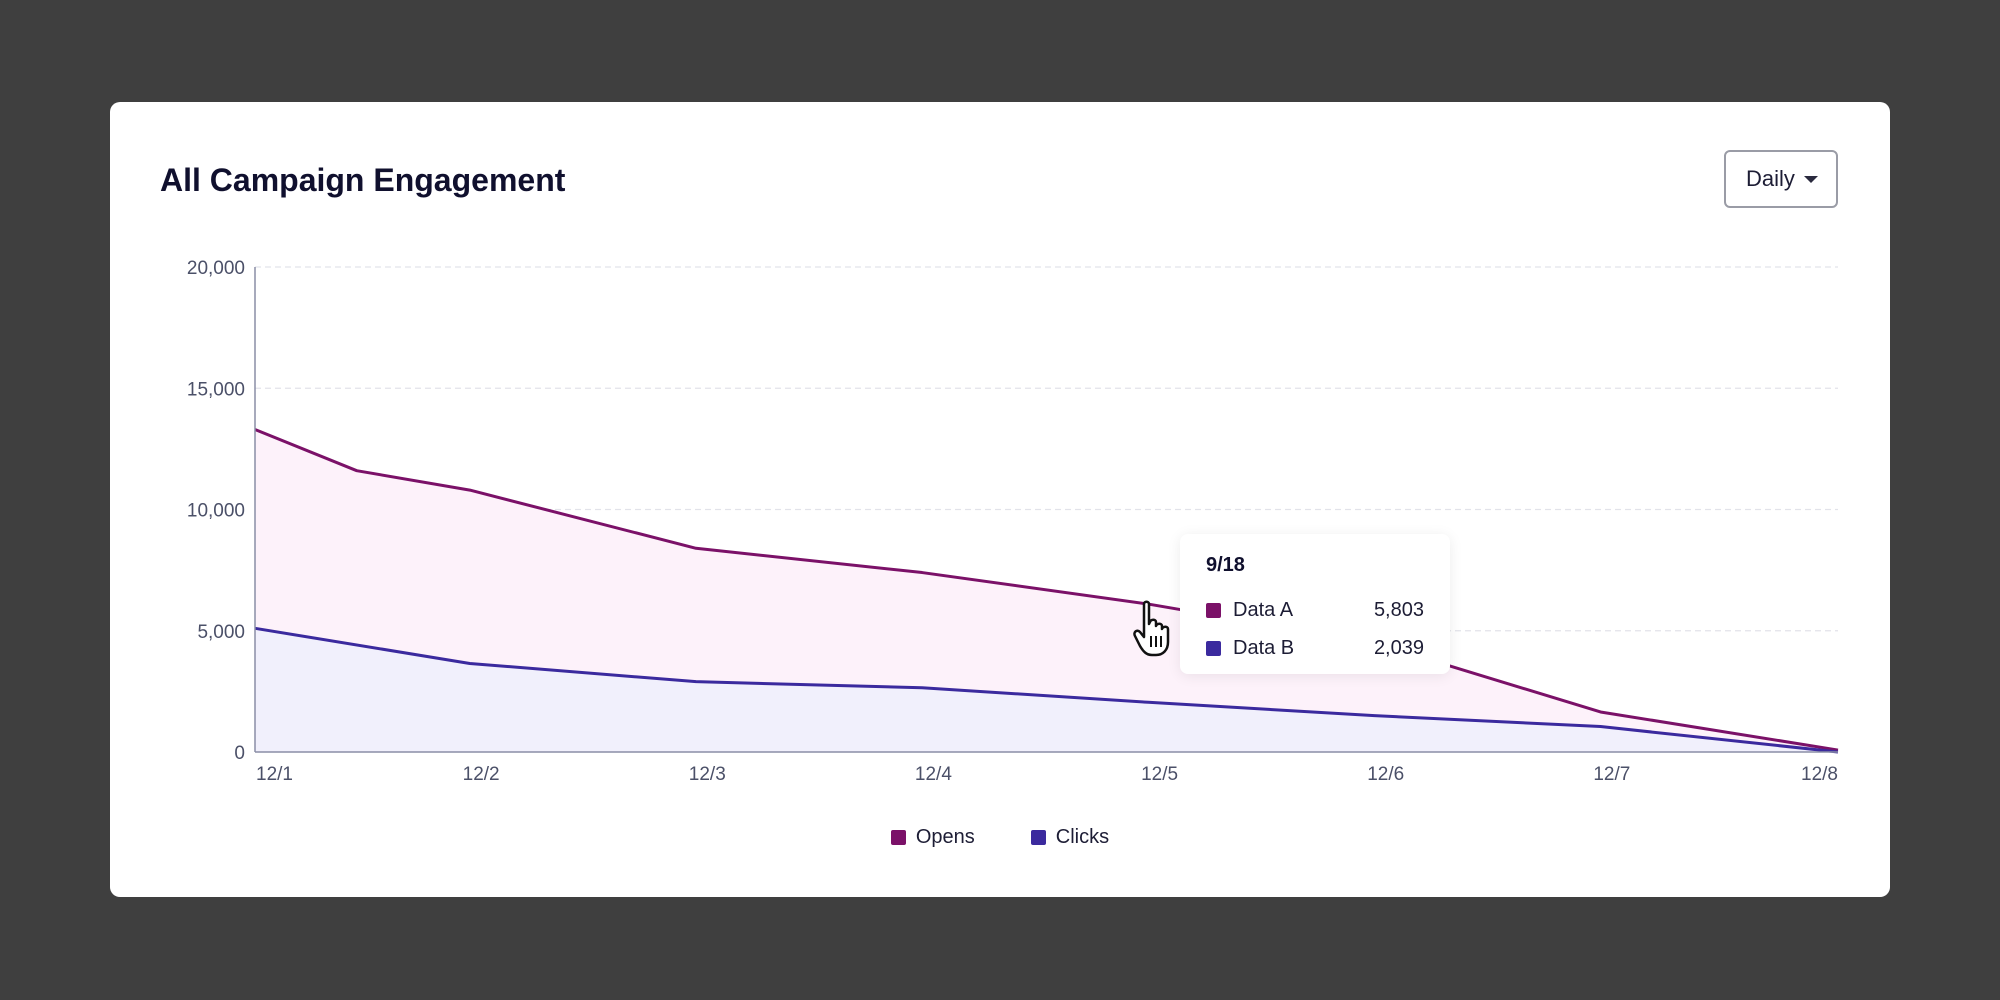 This screenshot has height=1000, width=2000. I want to click on hand-pointer-icon, so click(1151, 628).